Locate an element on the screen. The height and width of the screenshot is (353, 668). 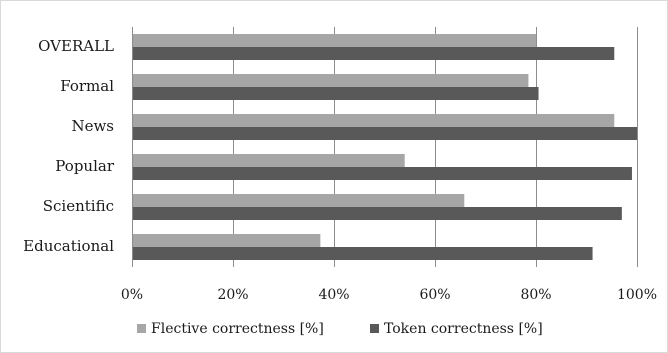
x-tick-label-80: 80% is located at coordinates (535, 295).